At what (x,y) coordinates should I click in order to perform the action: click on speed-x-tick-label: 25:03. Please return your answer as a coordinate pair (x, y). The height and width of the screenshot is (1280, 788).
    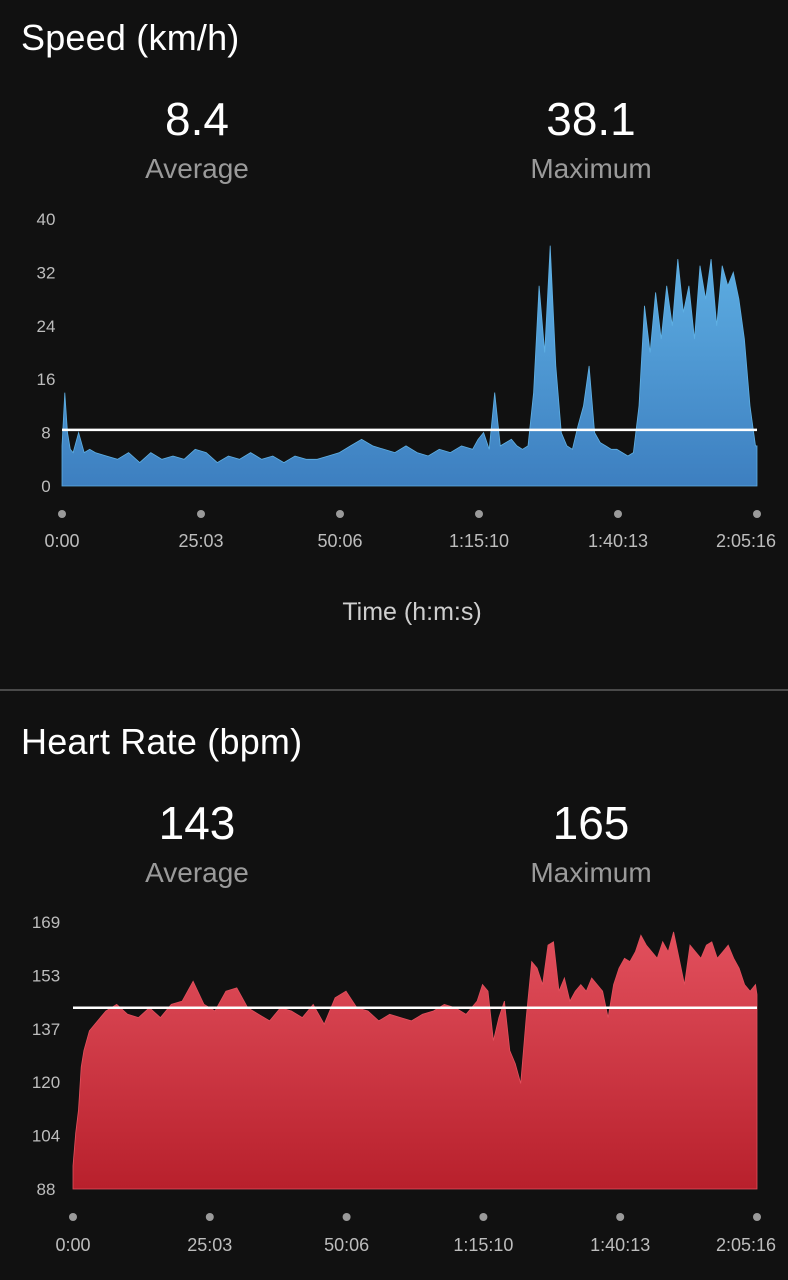
    Looking at the image, I should click on (200, 541).